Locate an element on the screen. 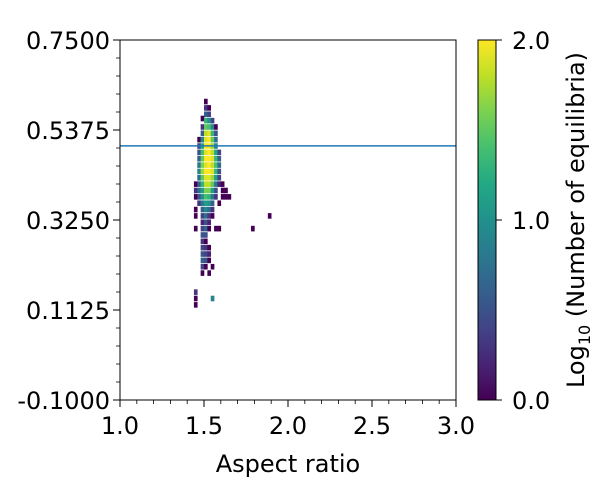  colorbar-gradient is located at coordinates (487, 220).